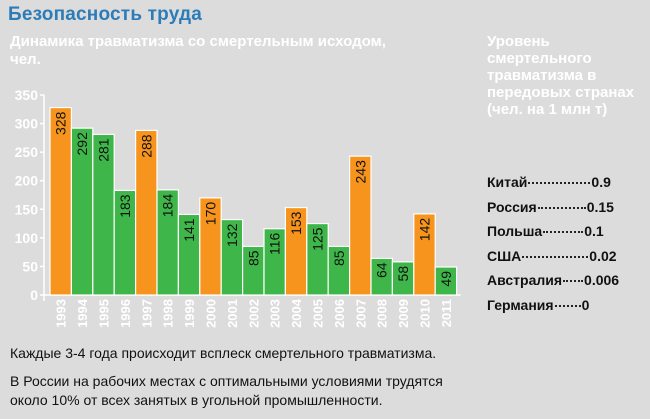  What do you see at coordinates (567, 235) in the screenshot?
I see `rate-item-poland: Польша 0.1` at bounding box center [567, 235].